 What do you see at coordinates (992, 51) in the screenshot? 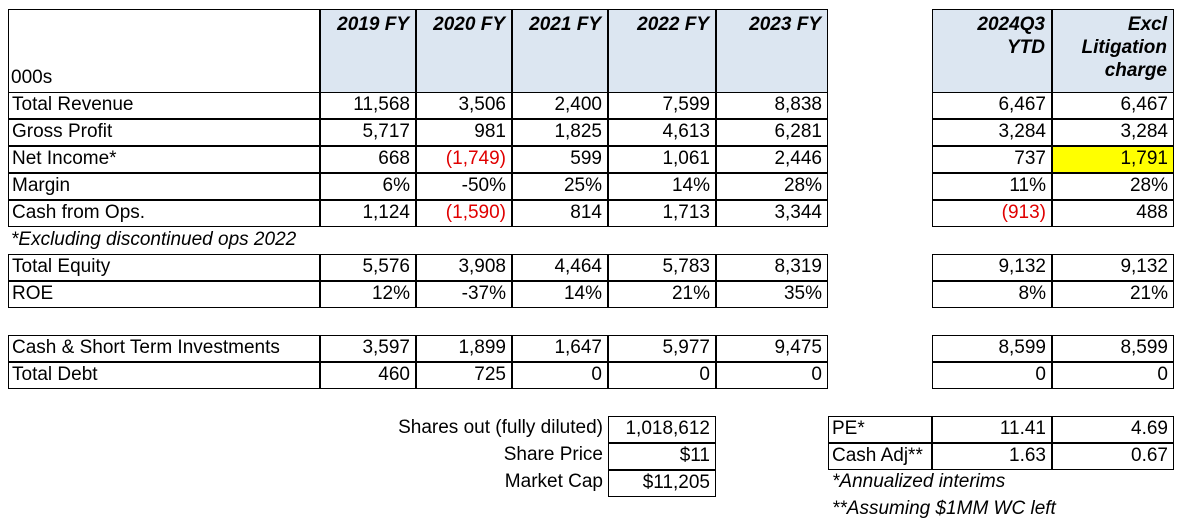
I see `header-2024q3-ytd: 2024Q3 YTD` at bounding box center [992, 51].